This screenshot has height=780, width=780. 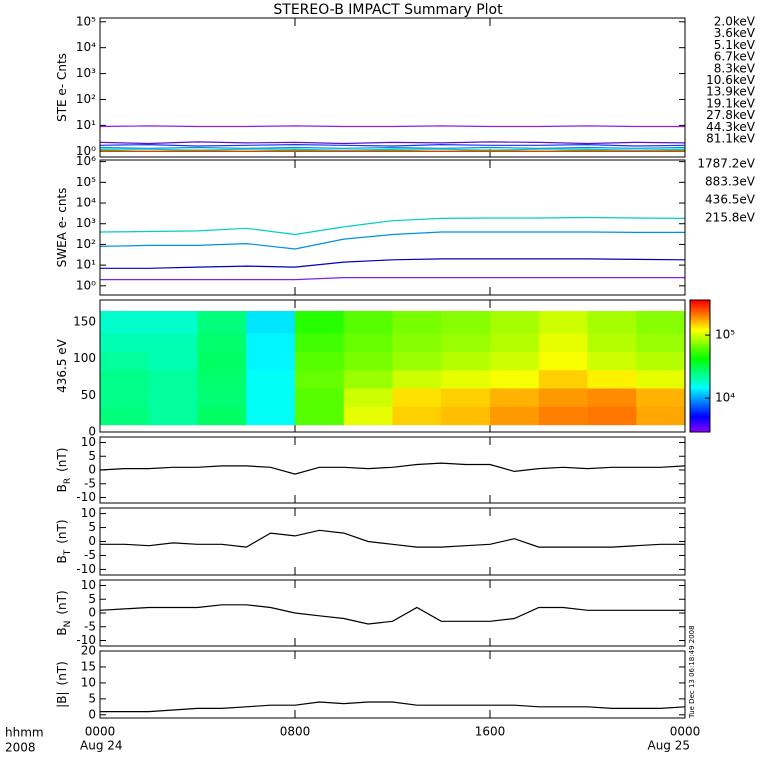 I want to click on date-label: Aug 25, so click(x=668, y=746).